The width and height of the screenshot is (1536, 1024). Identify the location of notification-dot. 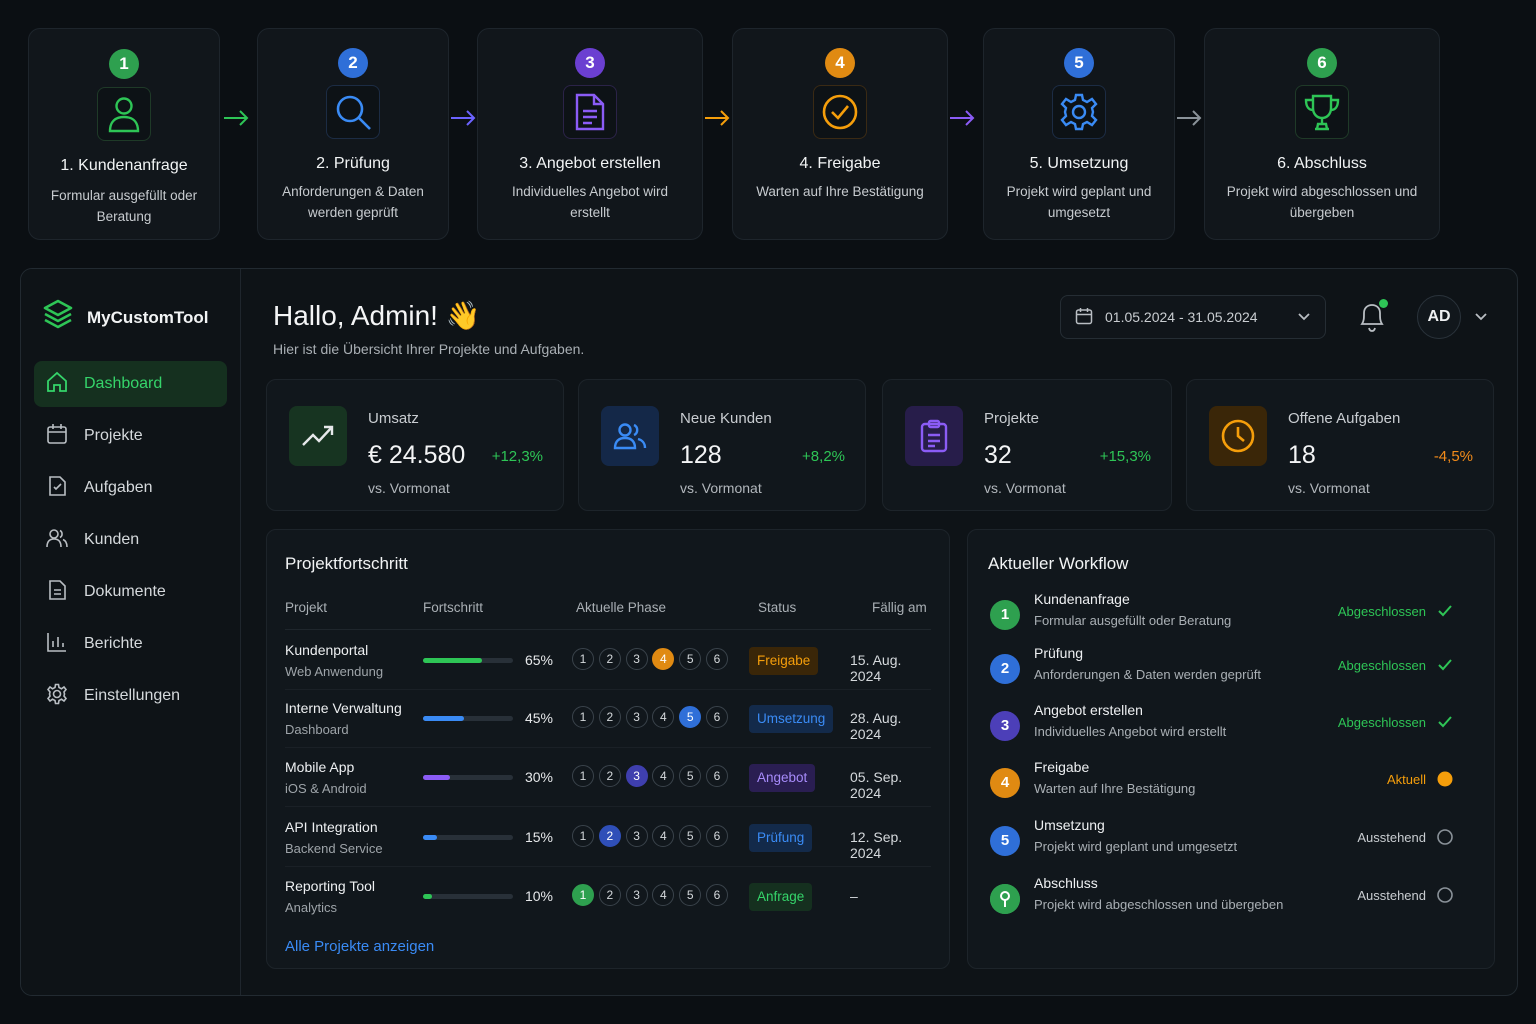
(1383, 303).